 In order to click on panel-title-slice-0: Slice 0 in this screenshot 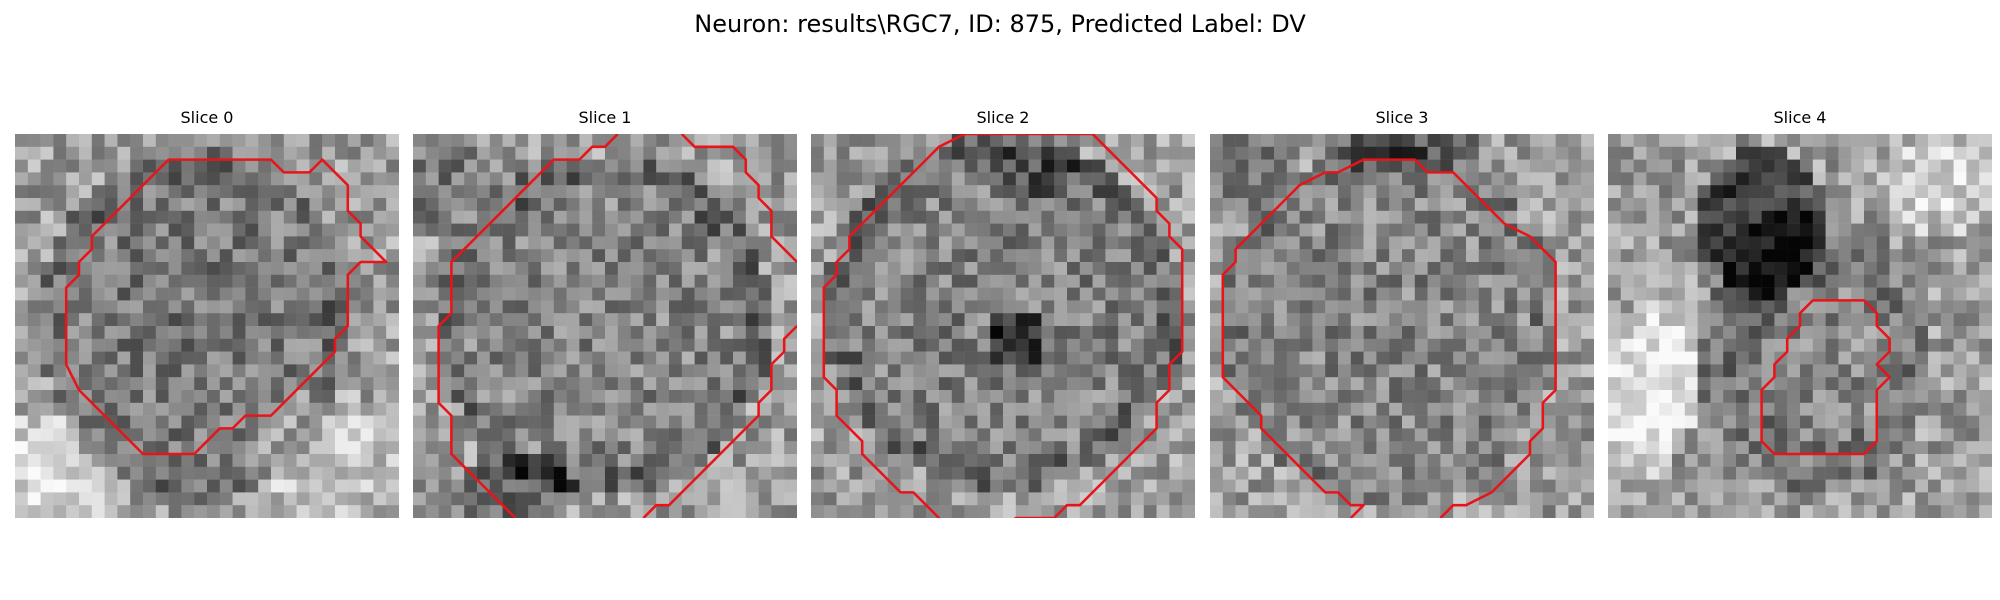, I will do `click(207, 117)`.